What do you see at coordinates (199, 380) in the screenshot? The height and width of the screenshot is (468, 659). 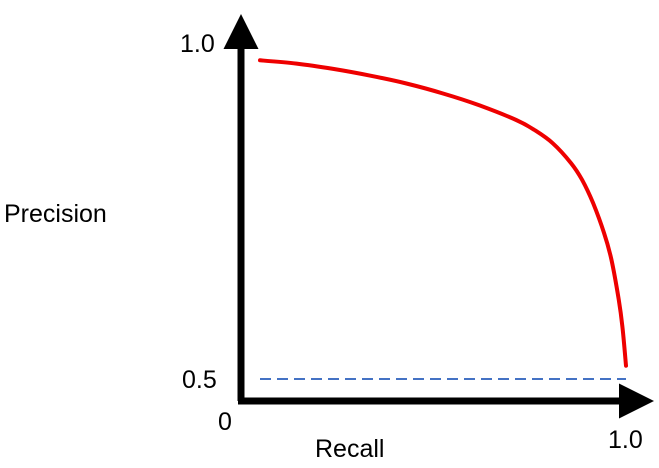 I see `y-tick-label-bottom: 0.5` at bounding box center [199, 380].